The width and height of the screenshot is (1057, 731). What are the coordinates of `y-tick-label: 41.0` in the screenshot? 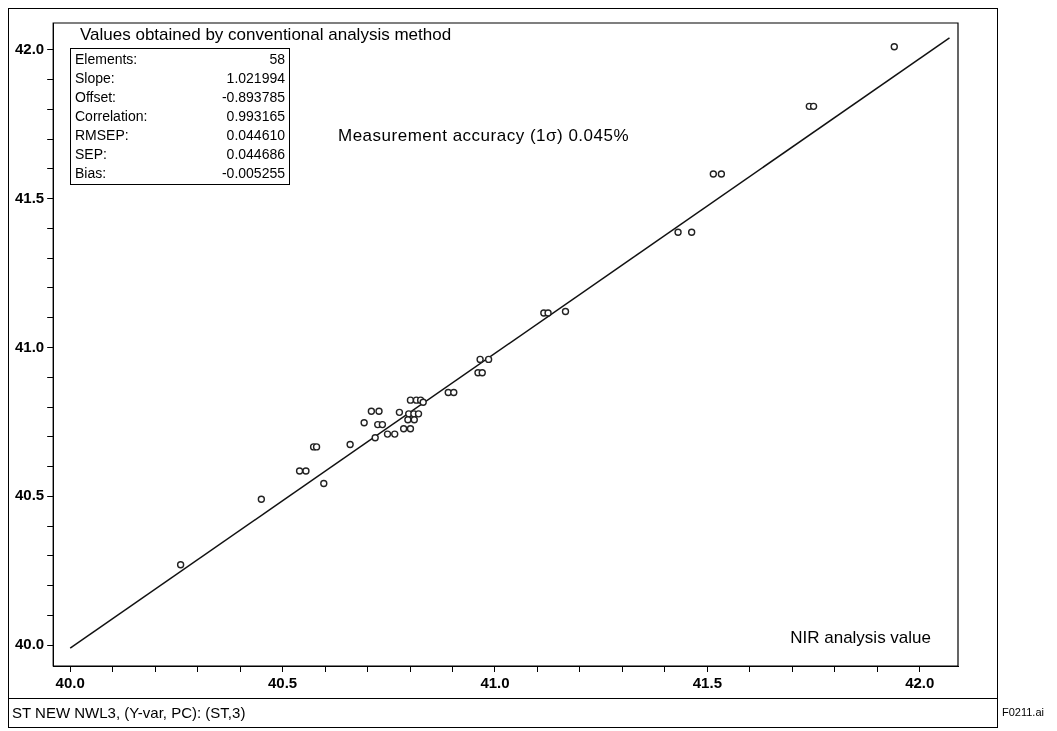 It's located at (29, 346).